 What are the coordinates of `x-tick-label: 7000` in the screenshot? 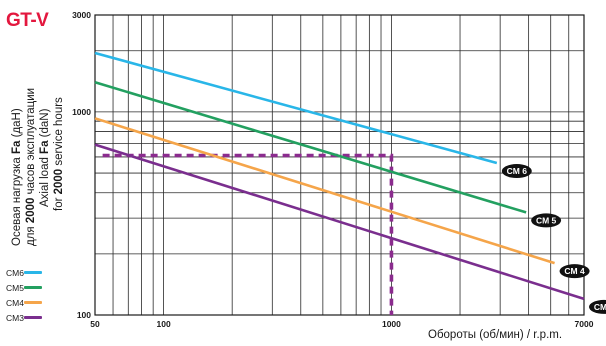 It's located at (584, 324).